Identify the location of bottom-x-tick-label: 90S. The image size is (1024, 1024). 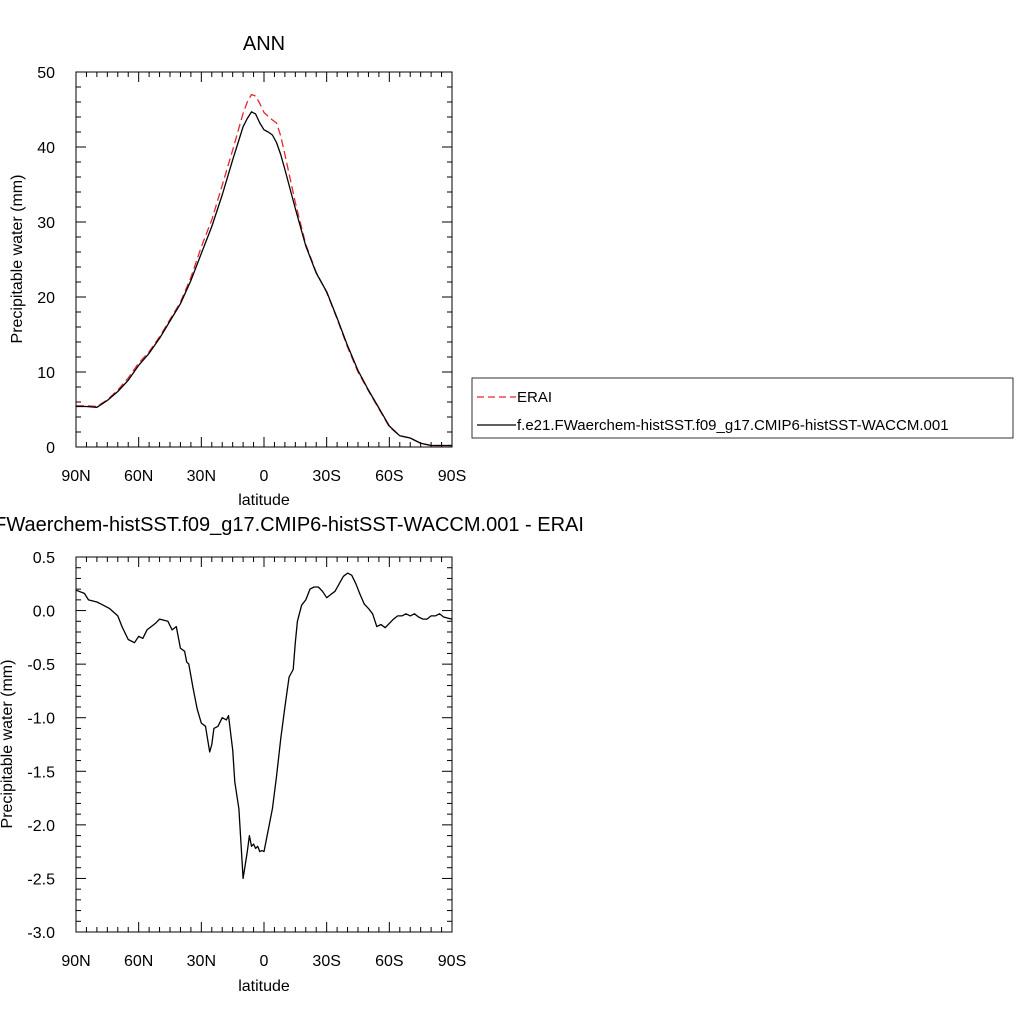
(452, 961).